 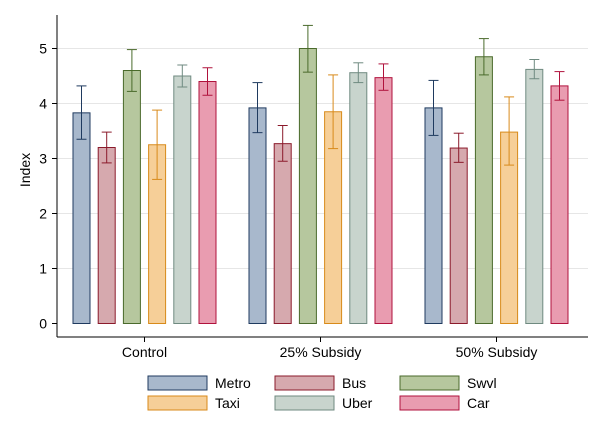 I want to click on y-tick-label: 3, so click(x=43, y=159).